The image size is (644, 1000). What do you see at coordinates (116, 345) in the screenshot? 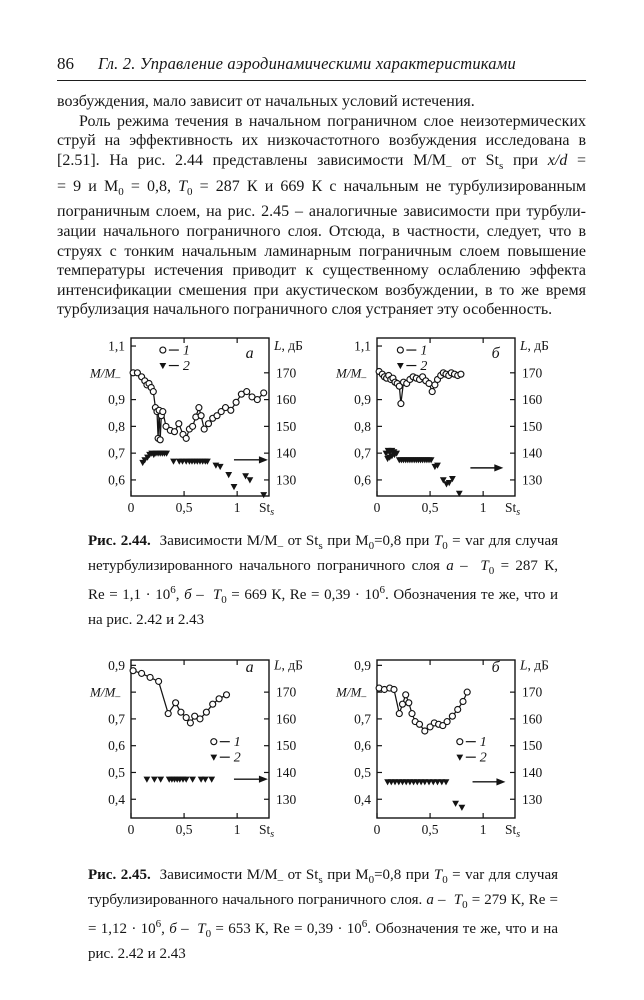
I see `y-tick-label: 1,1` at bounding box center [116, 345].